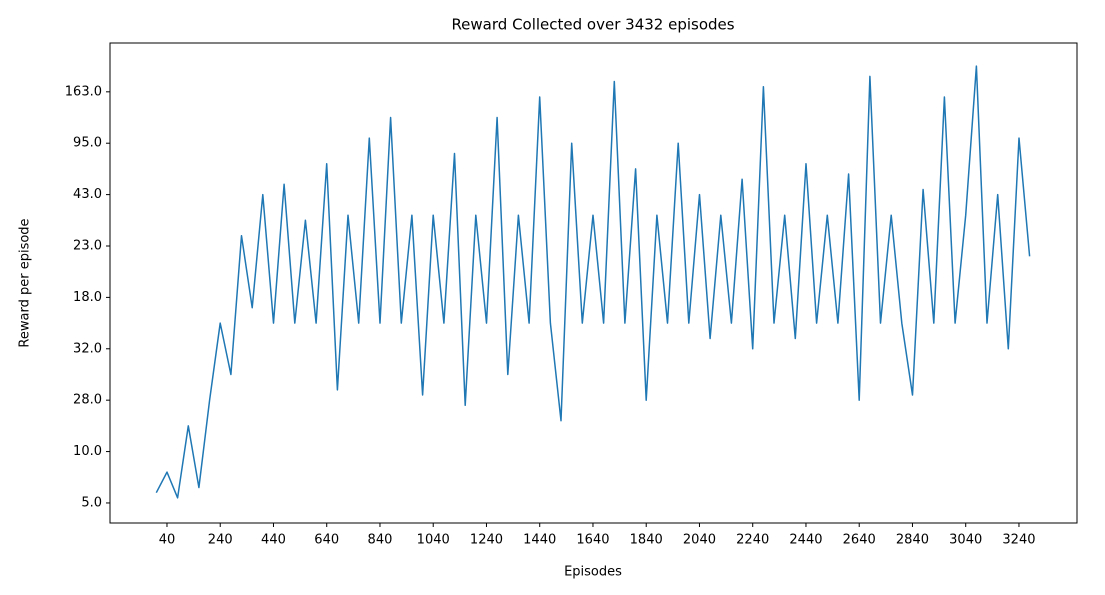 The height and width of the screenshot is (595, 1105). Describe the element at coordinates (87, 297) in the screenshot. I see `y-tick-label: 18.0` at that location.